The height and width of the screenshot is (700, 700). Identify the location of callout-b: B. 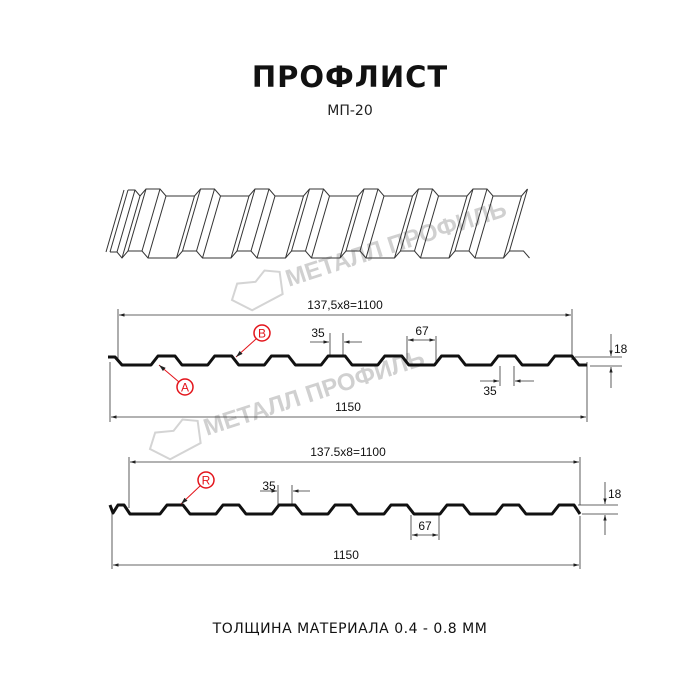
(253, 341).